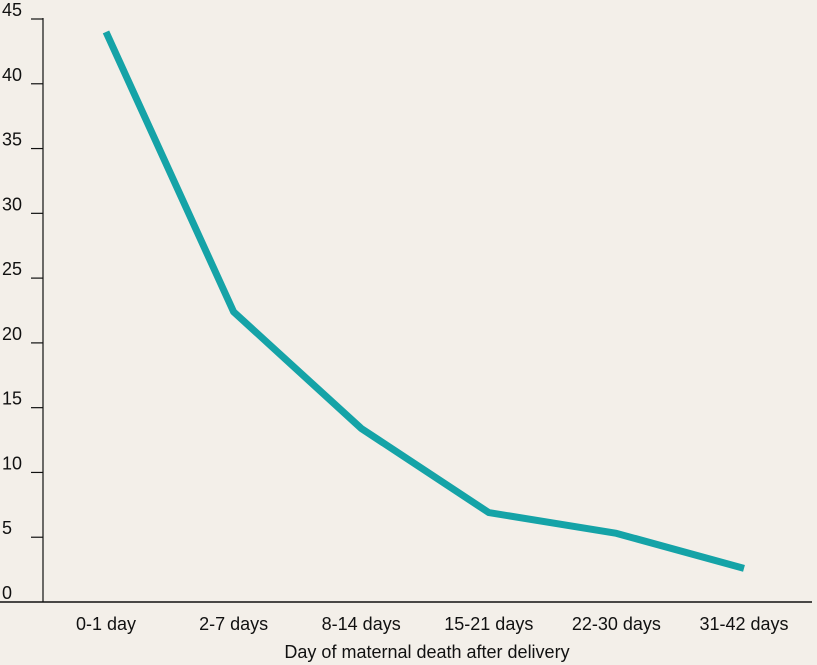 The height and width of the screenshot is (665, 817). I want to click on x-tick-label: 15-21 days, so click(488, 624).